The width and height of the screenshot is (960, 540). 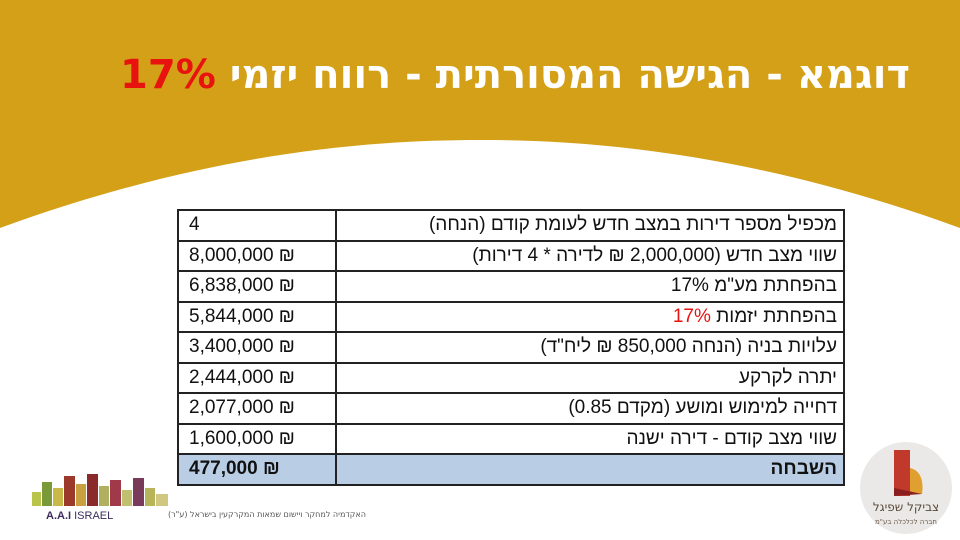 I want to click on total-label: השבחה, so click(x=589, y=469).